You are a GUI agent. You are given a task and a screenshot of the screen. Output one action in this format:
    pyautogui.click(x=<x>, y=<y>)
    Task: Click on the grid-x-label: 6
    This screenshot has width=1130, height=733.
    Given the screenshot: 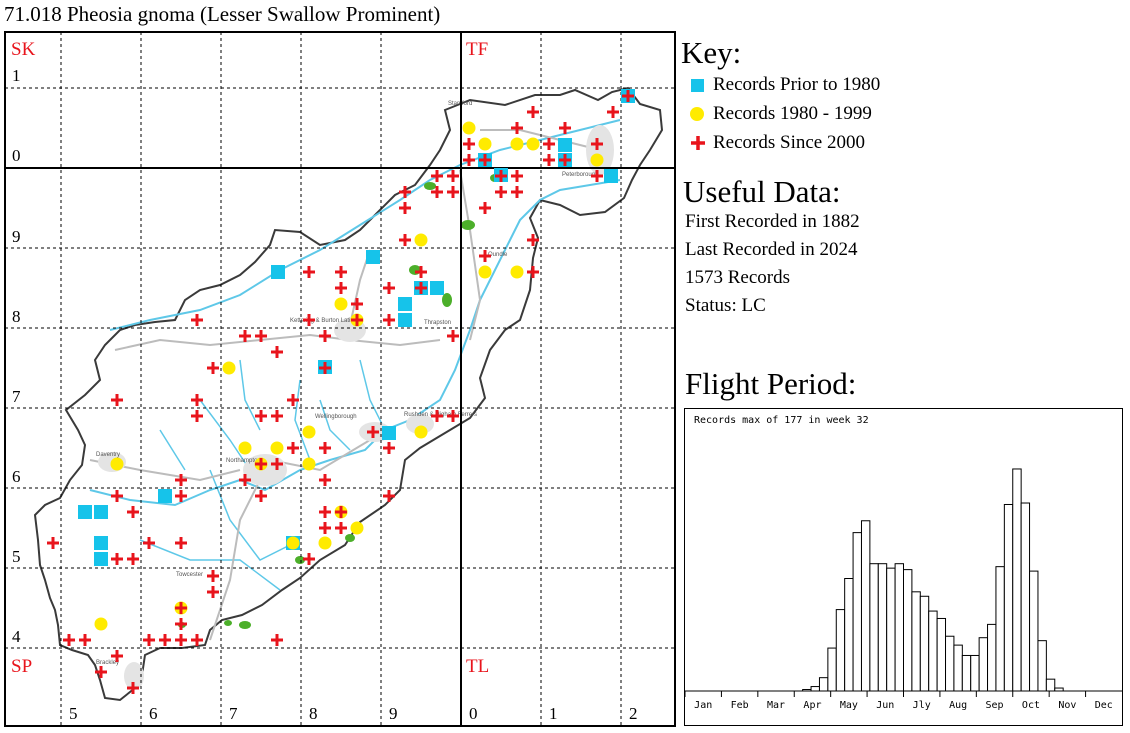 What is the action you would take?
    pyautogui.click(x=153, y=713)
    